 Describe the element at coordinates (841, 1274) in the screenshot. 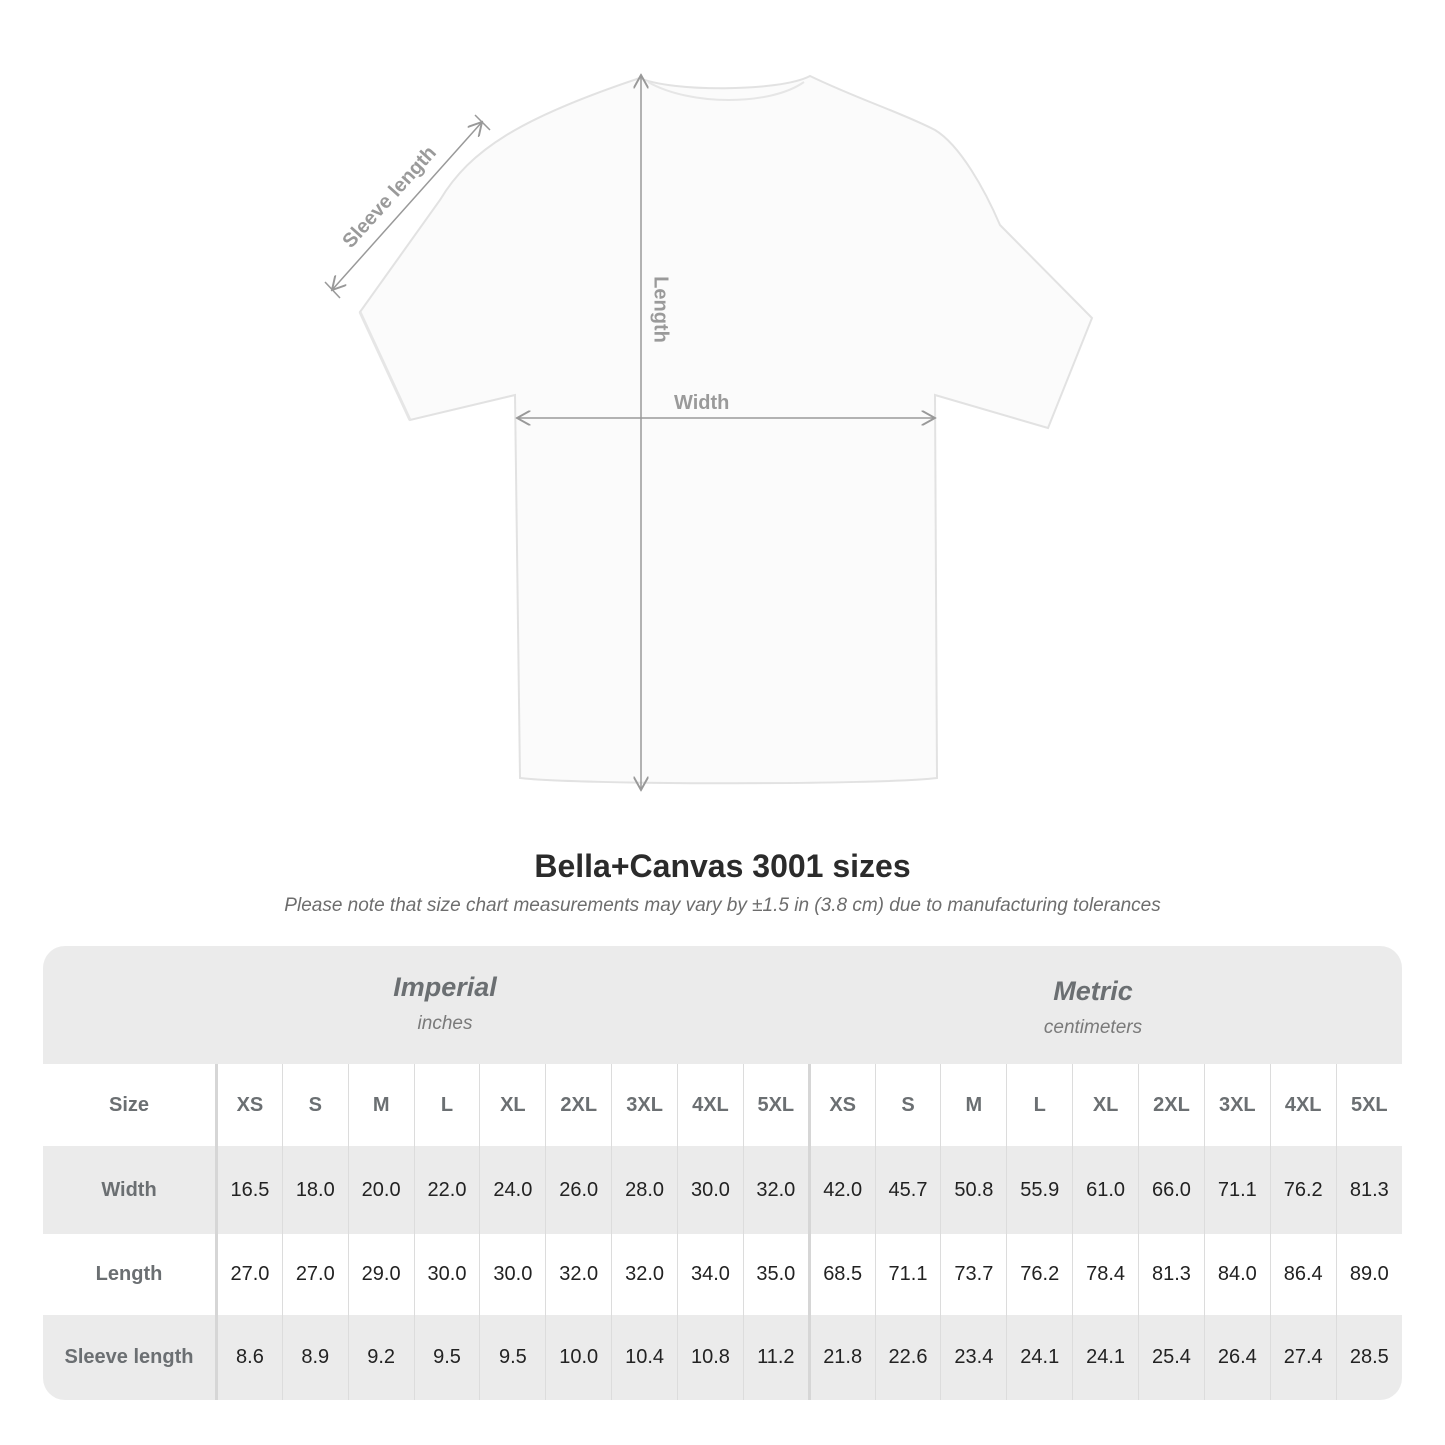

I see `metric-cell: 68.5` at that location.